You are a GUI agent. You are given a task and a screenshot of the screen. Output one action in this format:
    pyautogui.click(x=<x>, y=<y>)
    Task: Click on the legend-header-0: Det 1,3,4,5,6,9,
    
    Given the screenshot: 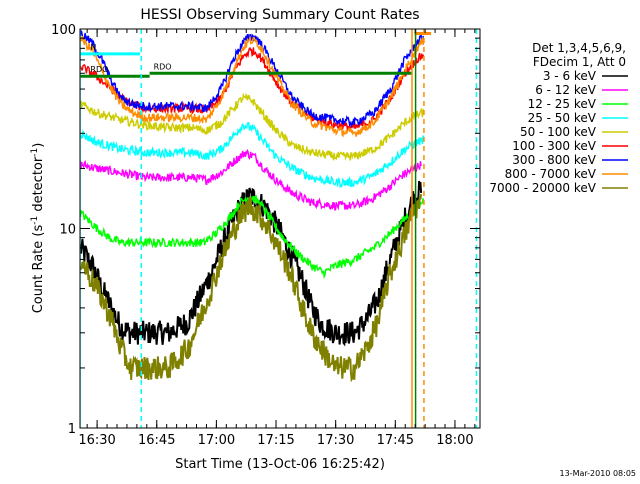 What is the action you would take?
    pyautogui.click(x=579, y=48)
    